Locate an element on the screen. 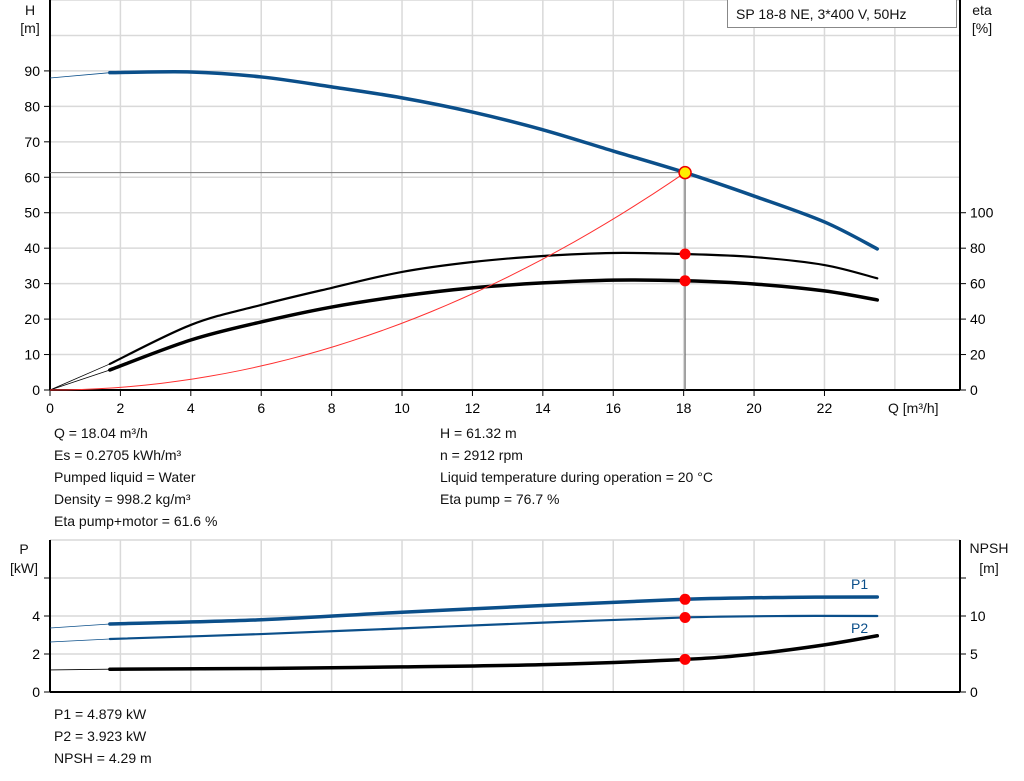  npsh-duty-marker is located at coordinates (685, 659).